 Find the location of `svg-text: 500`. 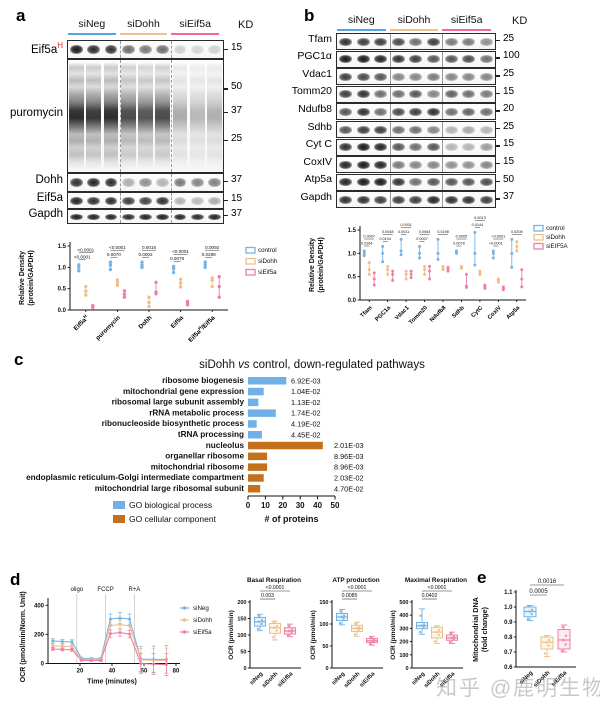

svg-text: 500 is located at coordinates (403, 603).